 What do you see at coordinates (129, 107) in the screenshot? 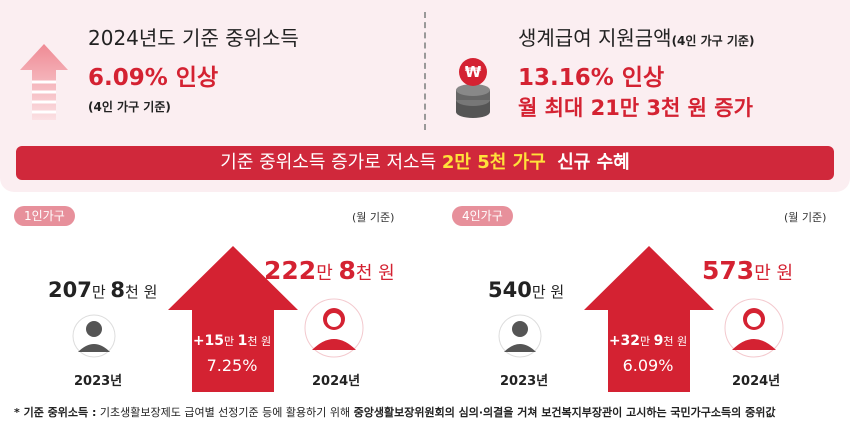
I see `median-income-note: (4인 가구 기준)` at bounding box center [129, 107].